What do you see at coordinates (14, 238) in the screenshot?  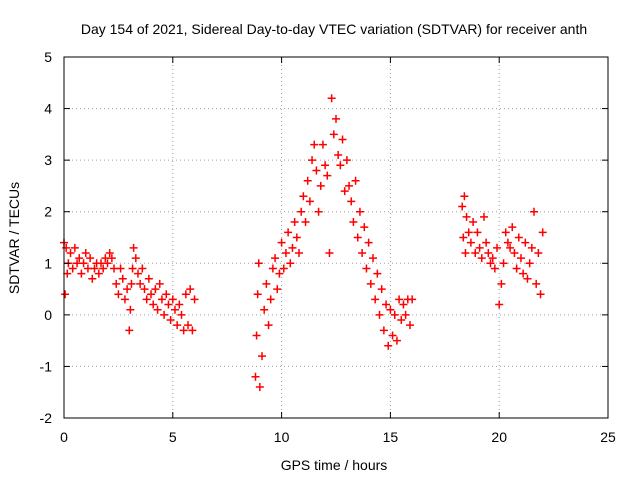 I see `y-axis-label: SDTVAR / TECUs` at bounding box center [14, 238].